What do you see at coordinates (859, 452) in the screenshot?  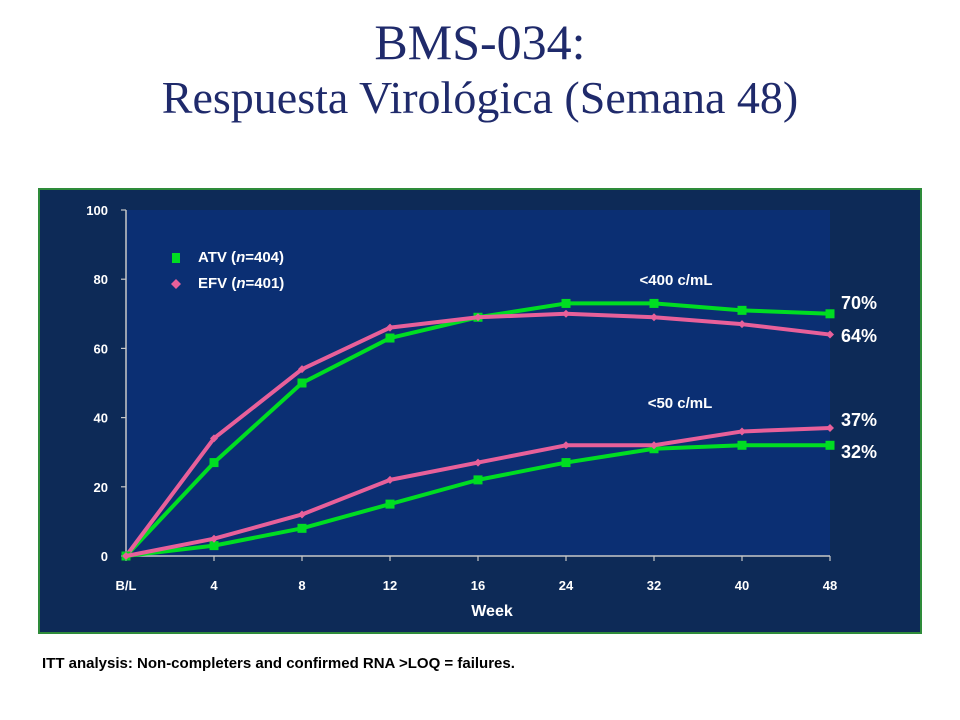 I see `end-value-label: 32%` at bounding box center [859, 452].